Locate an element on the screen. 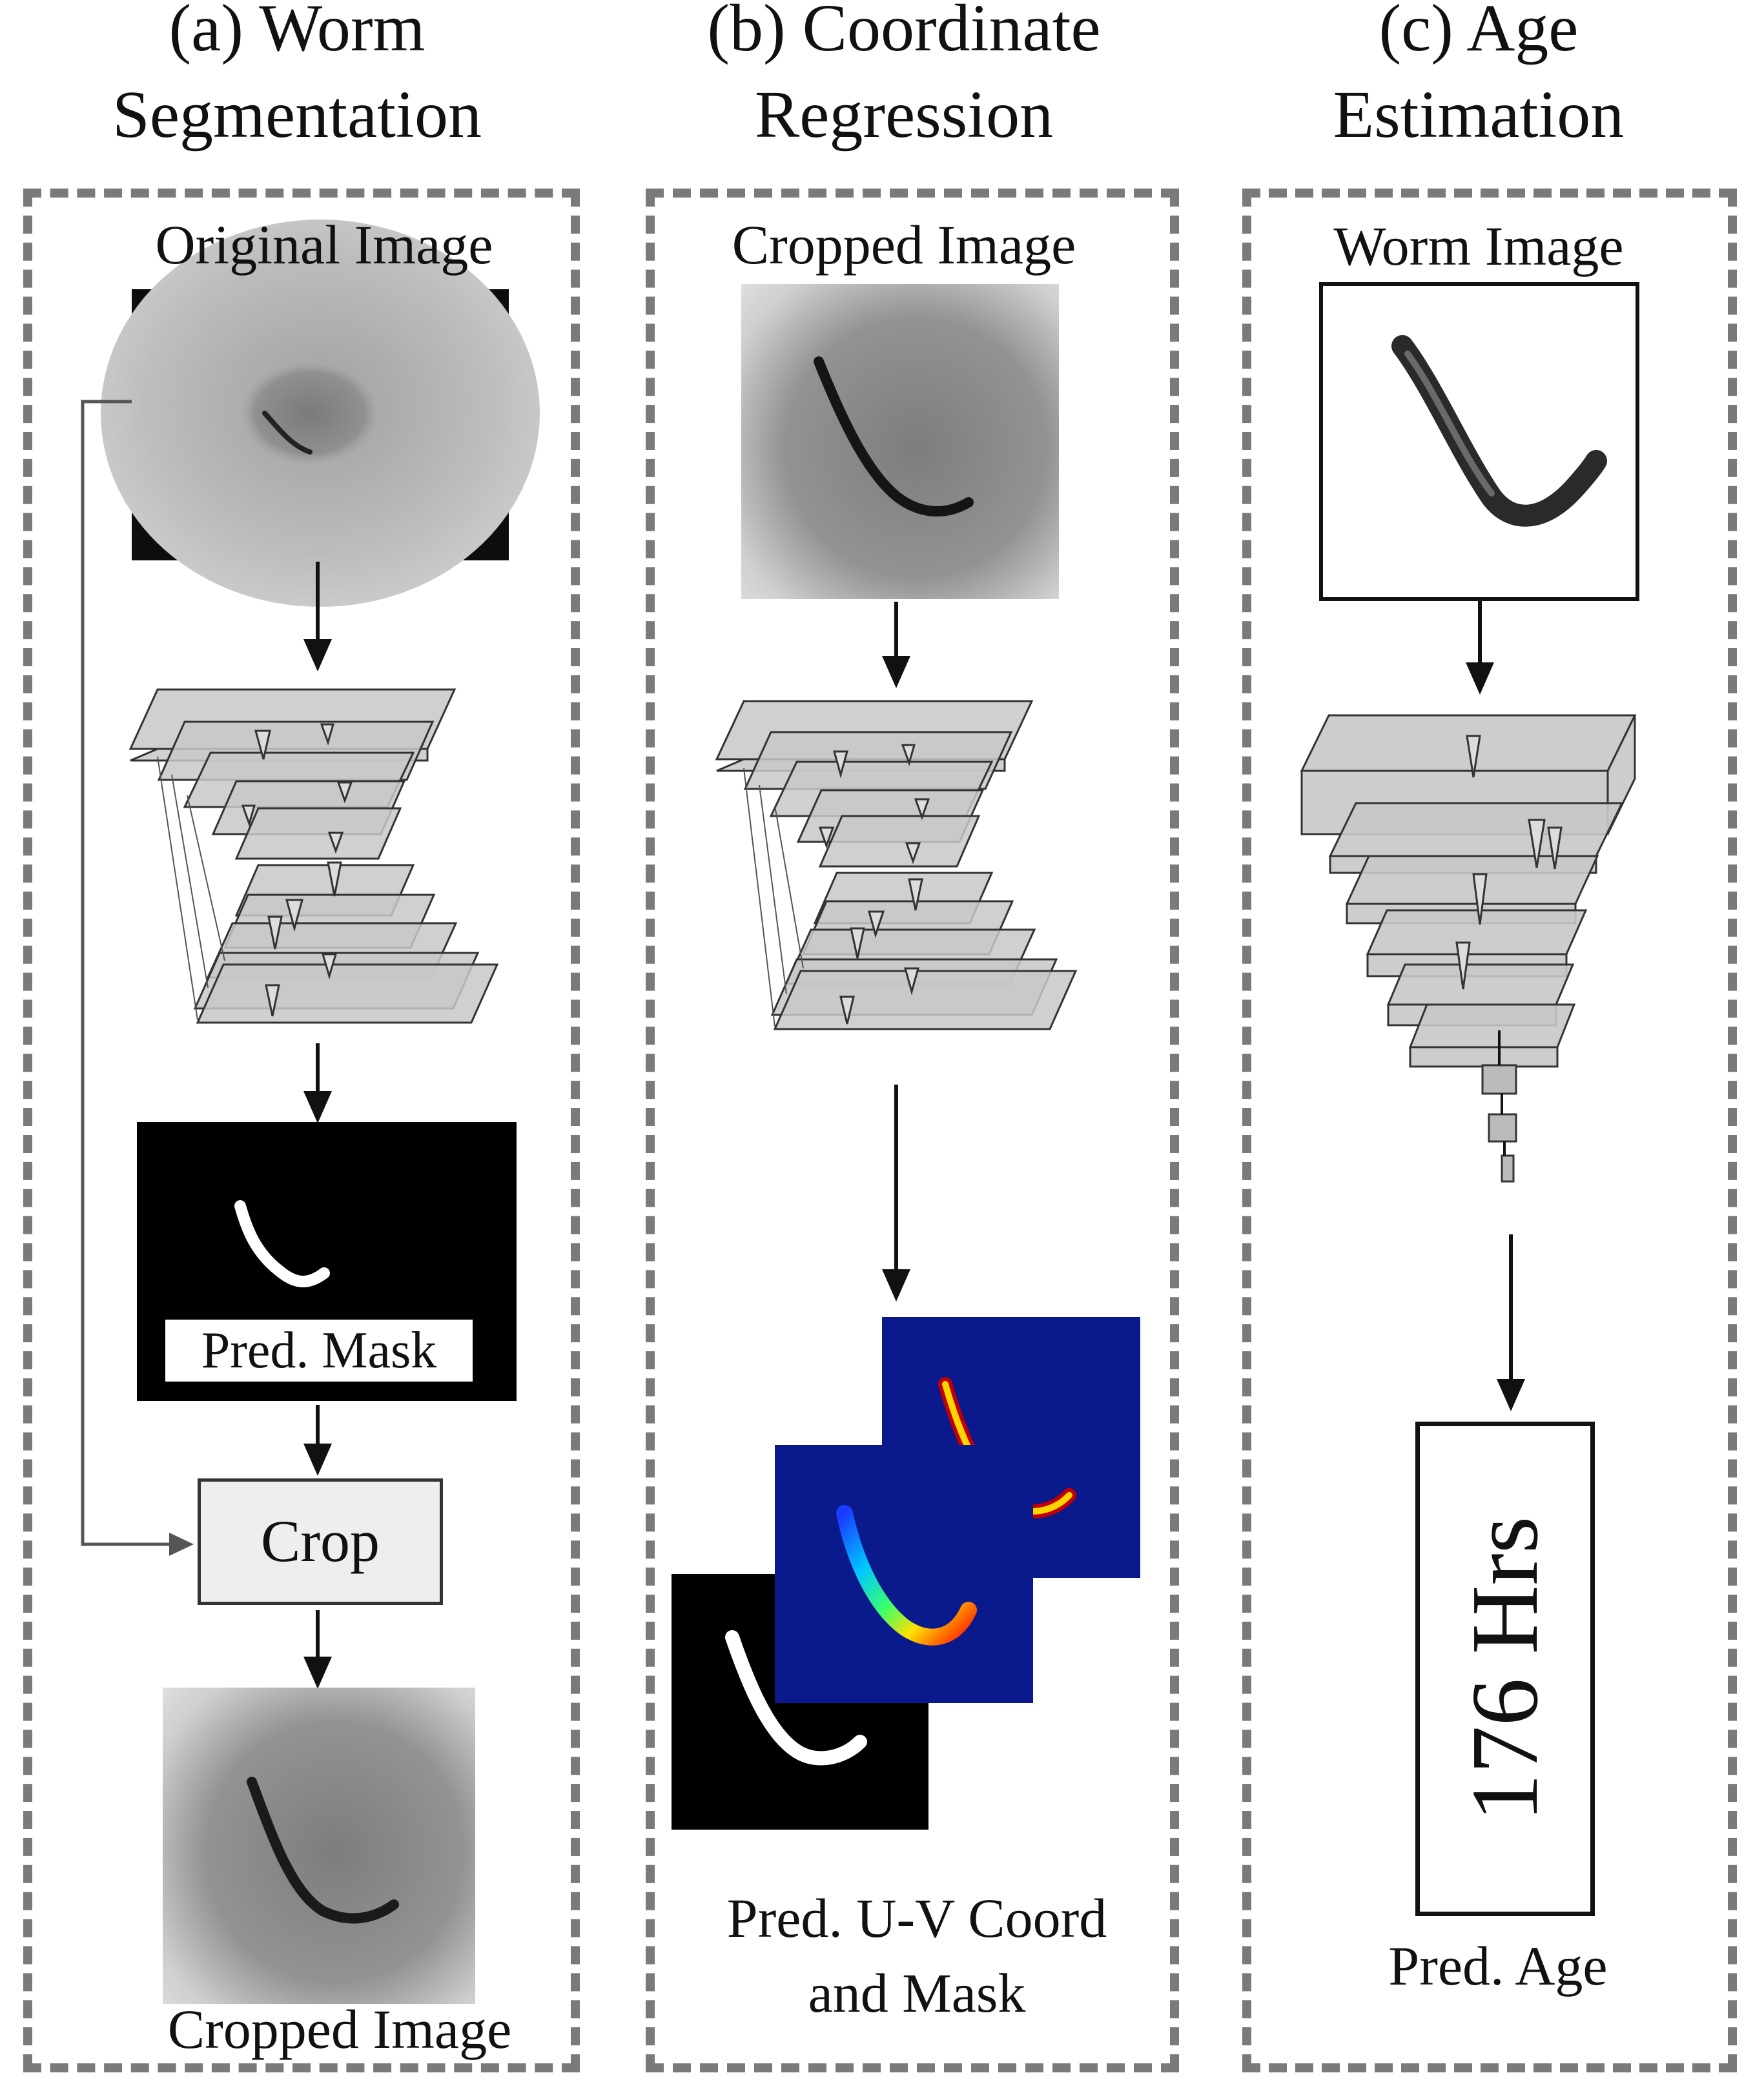  panel-a-title-line2: Segmentation is located at coordinates (297, 114).